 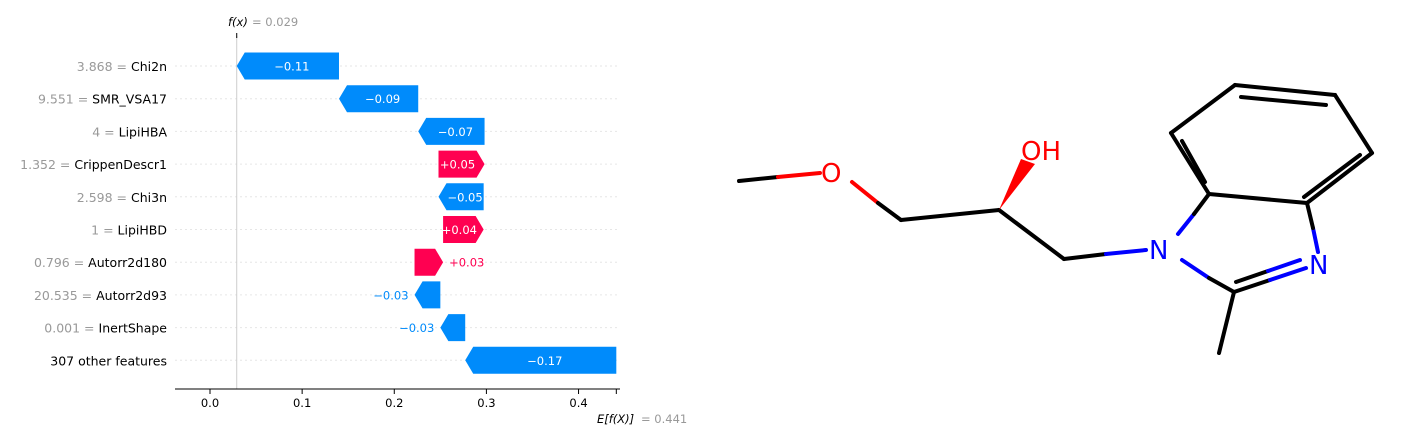 I want to click on feature-label: 1 = LipiHBD, so click(x=129, y=229).